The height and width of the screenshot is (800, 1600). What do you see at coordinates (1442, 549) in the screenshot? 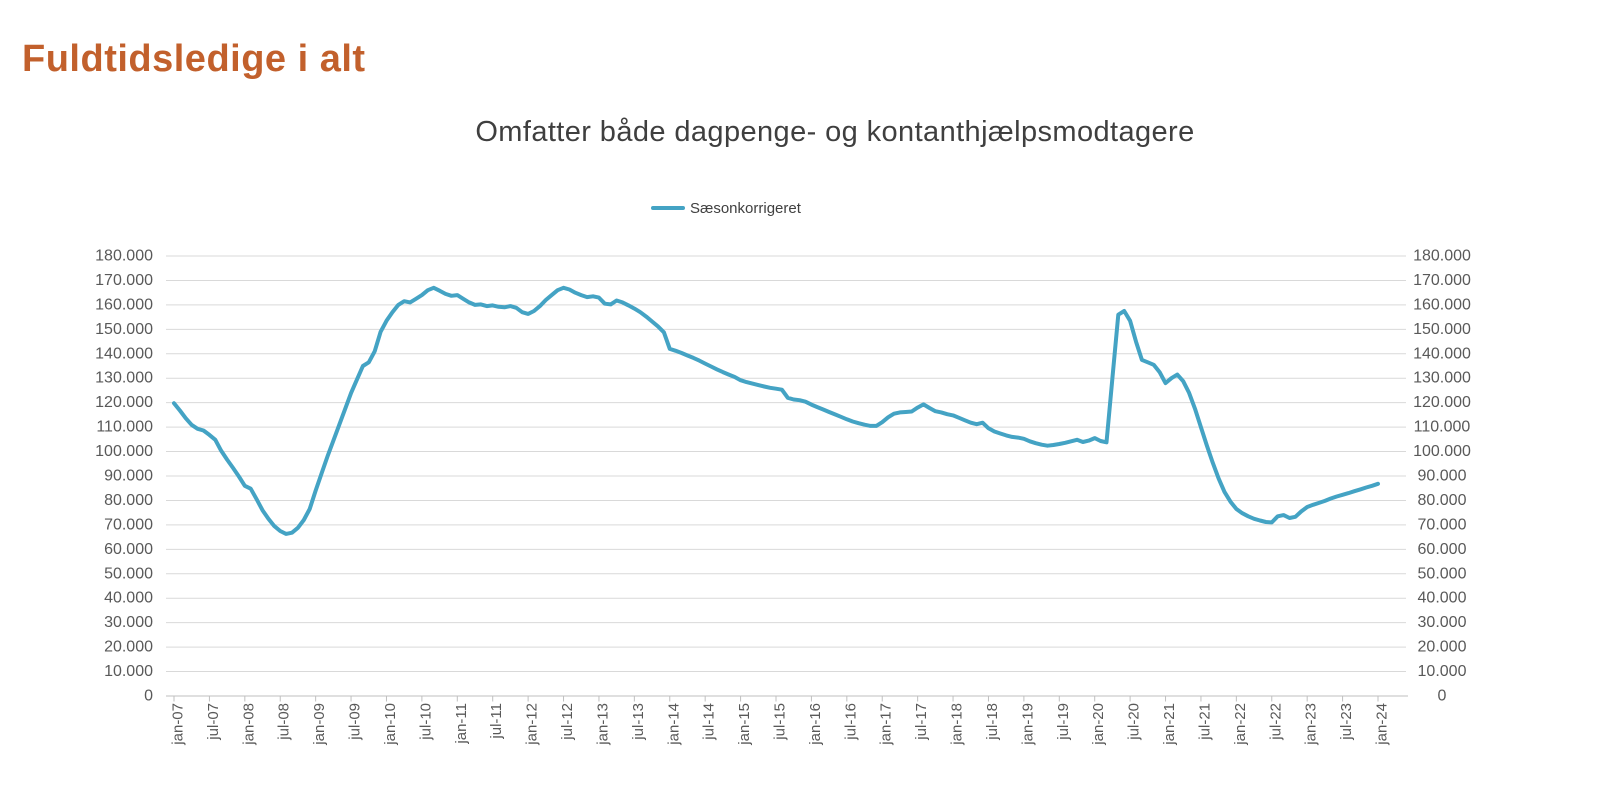
I see `y-axis-label-right: 60.000` at bounding box center [1442, 549].